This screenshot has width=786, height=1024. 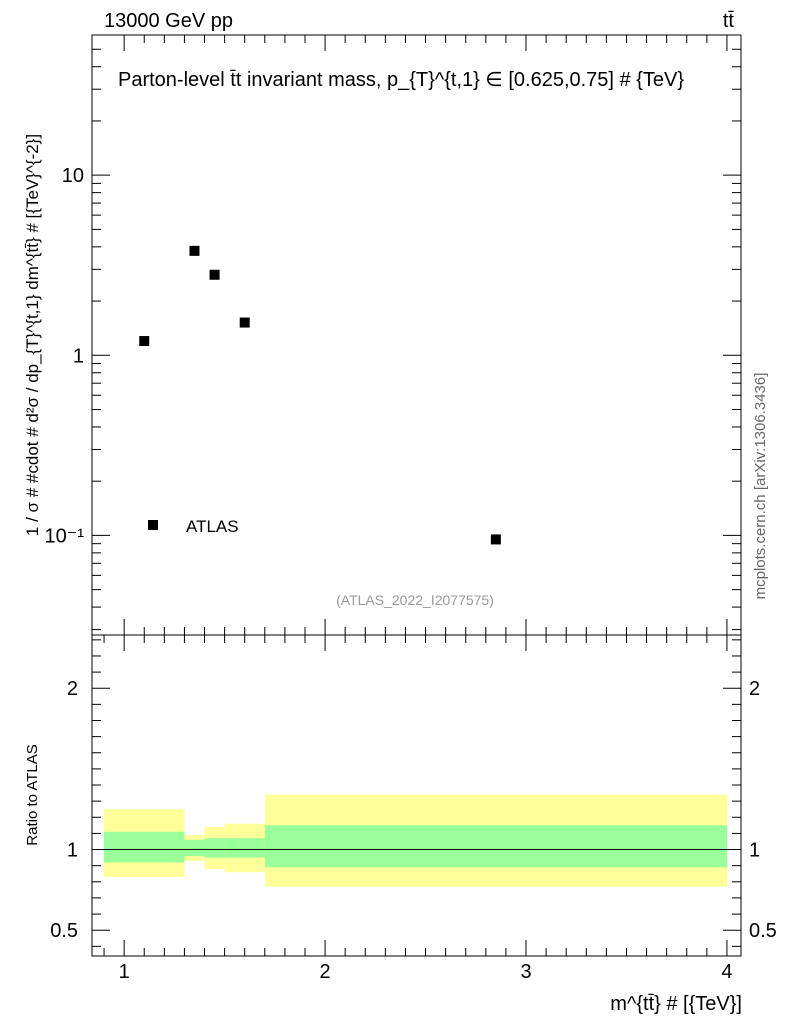 What do you see at coordinates (726, 972) in the screenshot?
I see `x-tick-label: 4` at bounding box center [726, 972].